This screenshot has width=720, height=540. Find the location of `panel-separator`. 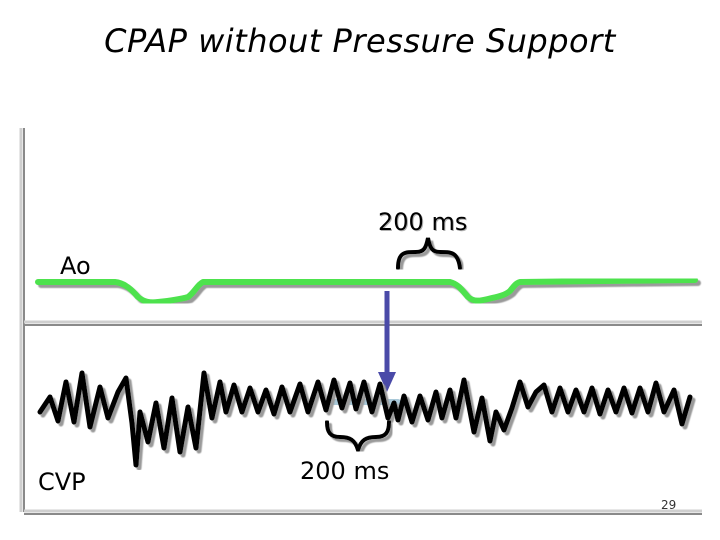

panel-separator is located at coordinates (363, 323).